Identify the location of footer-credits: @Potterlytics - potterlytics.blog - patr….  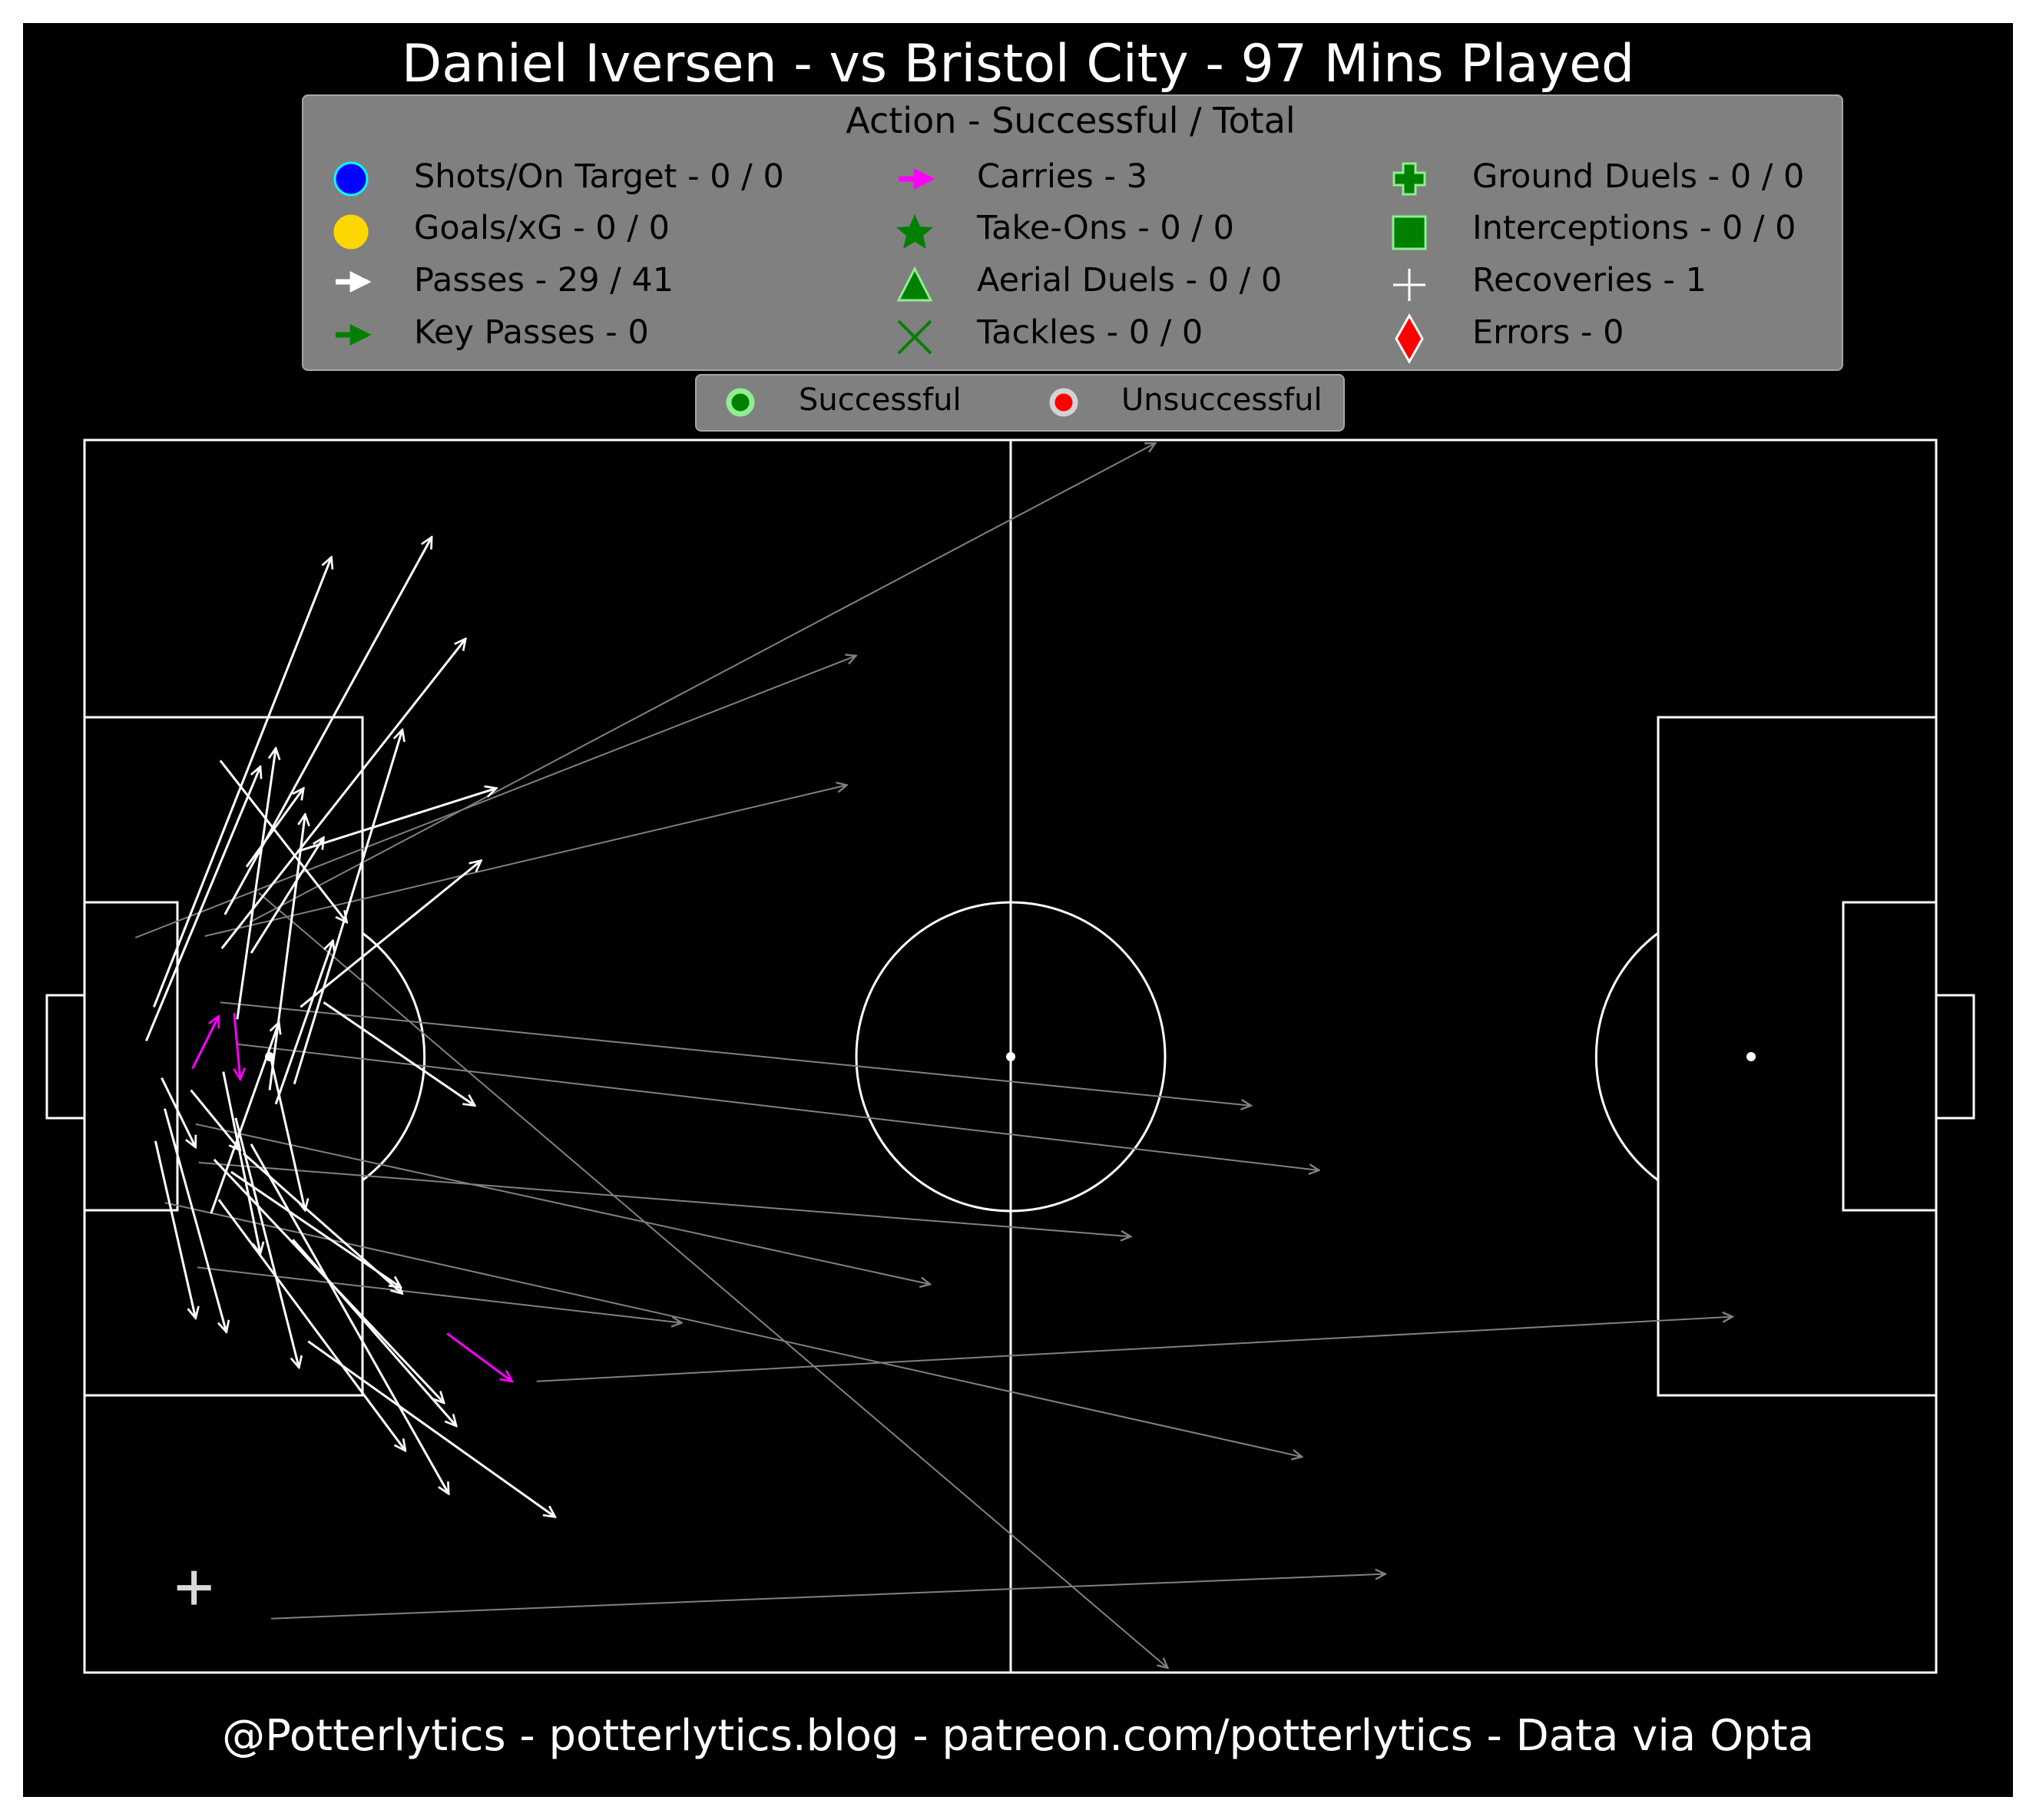
(1018, 1736).